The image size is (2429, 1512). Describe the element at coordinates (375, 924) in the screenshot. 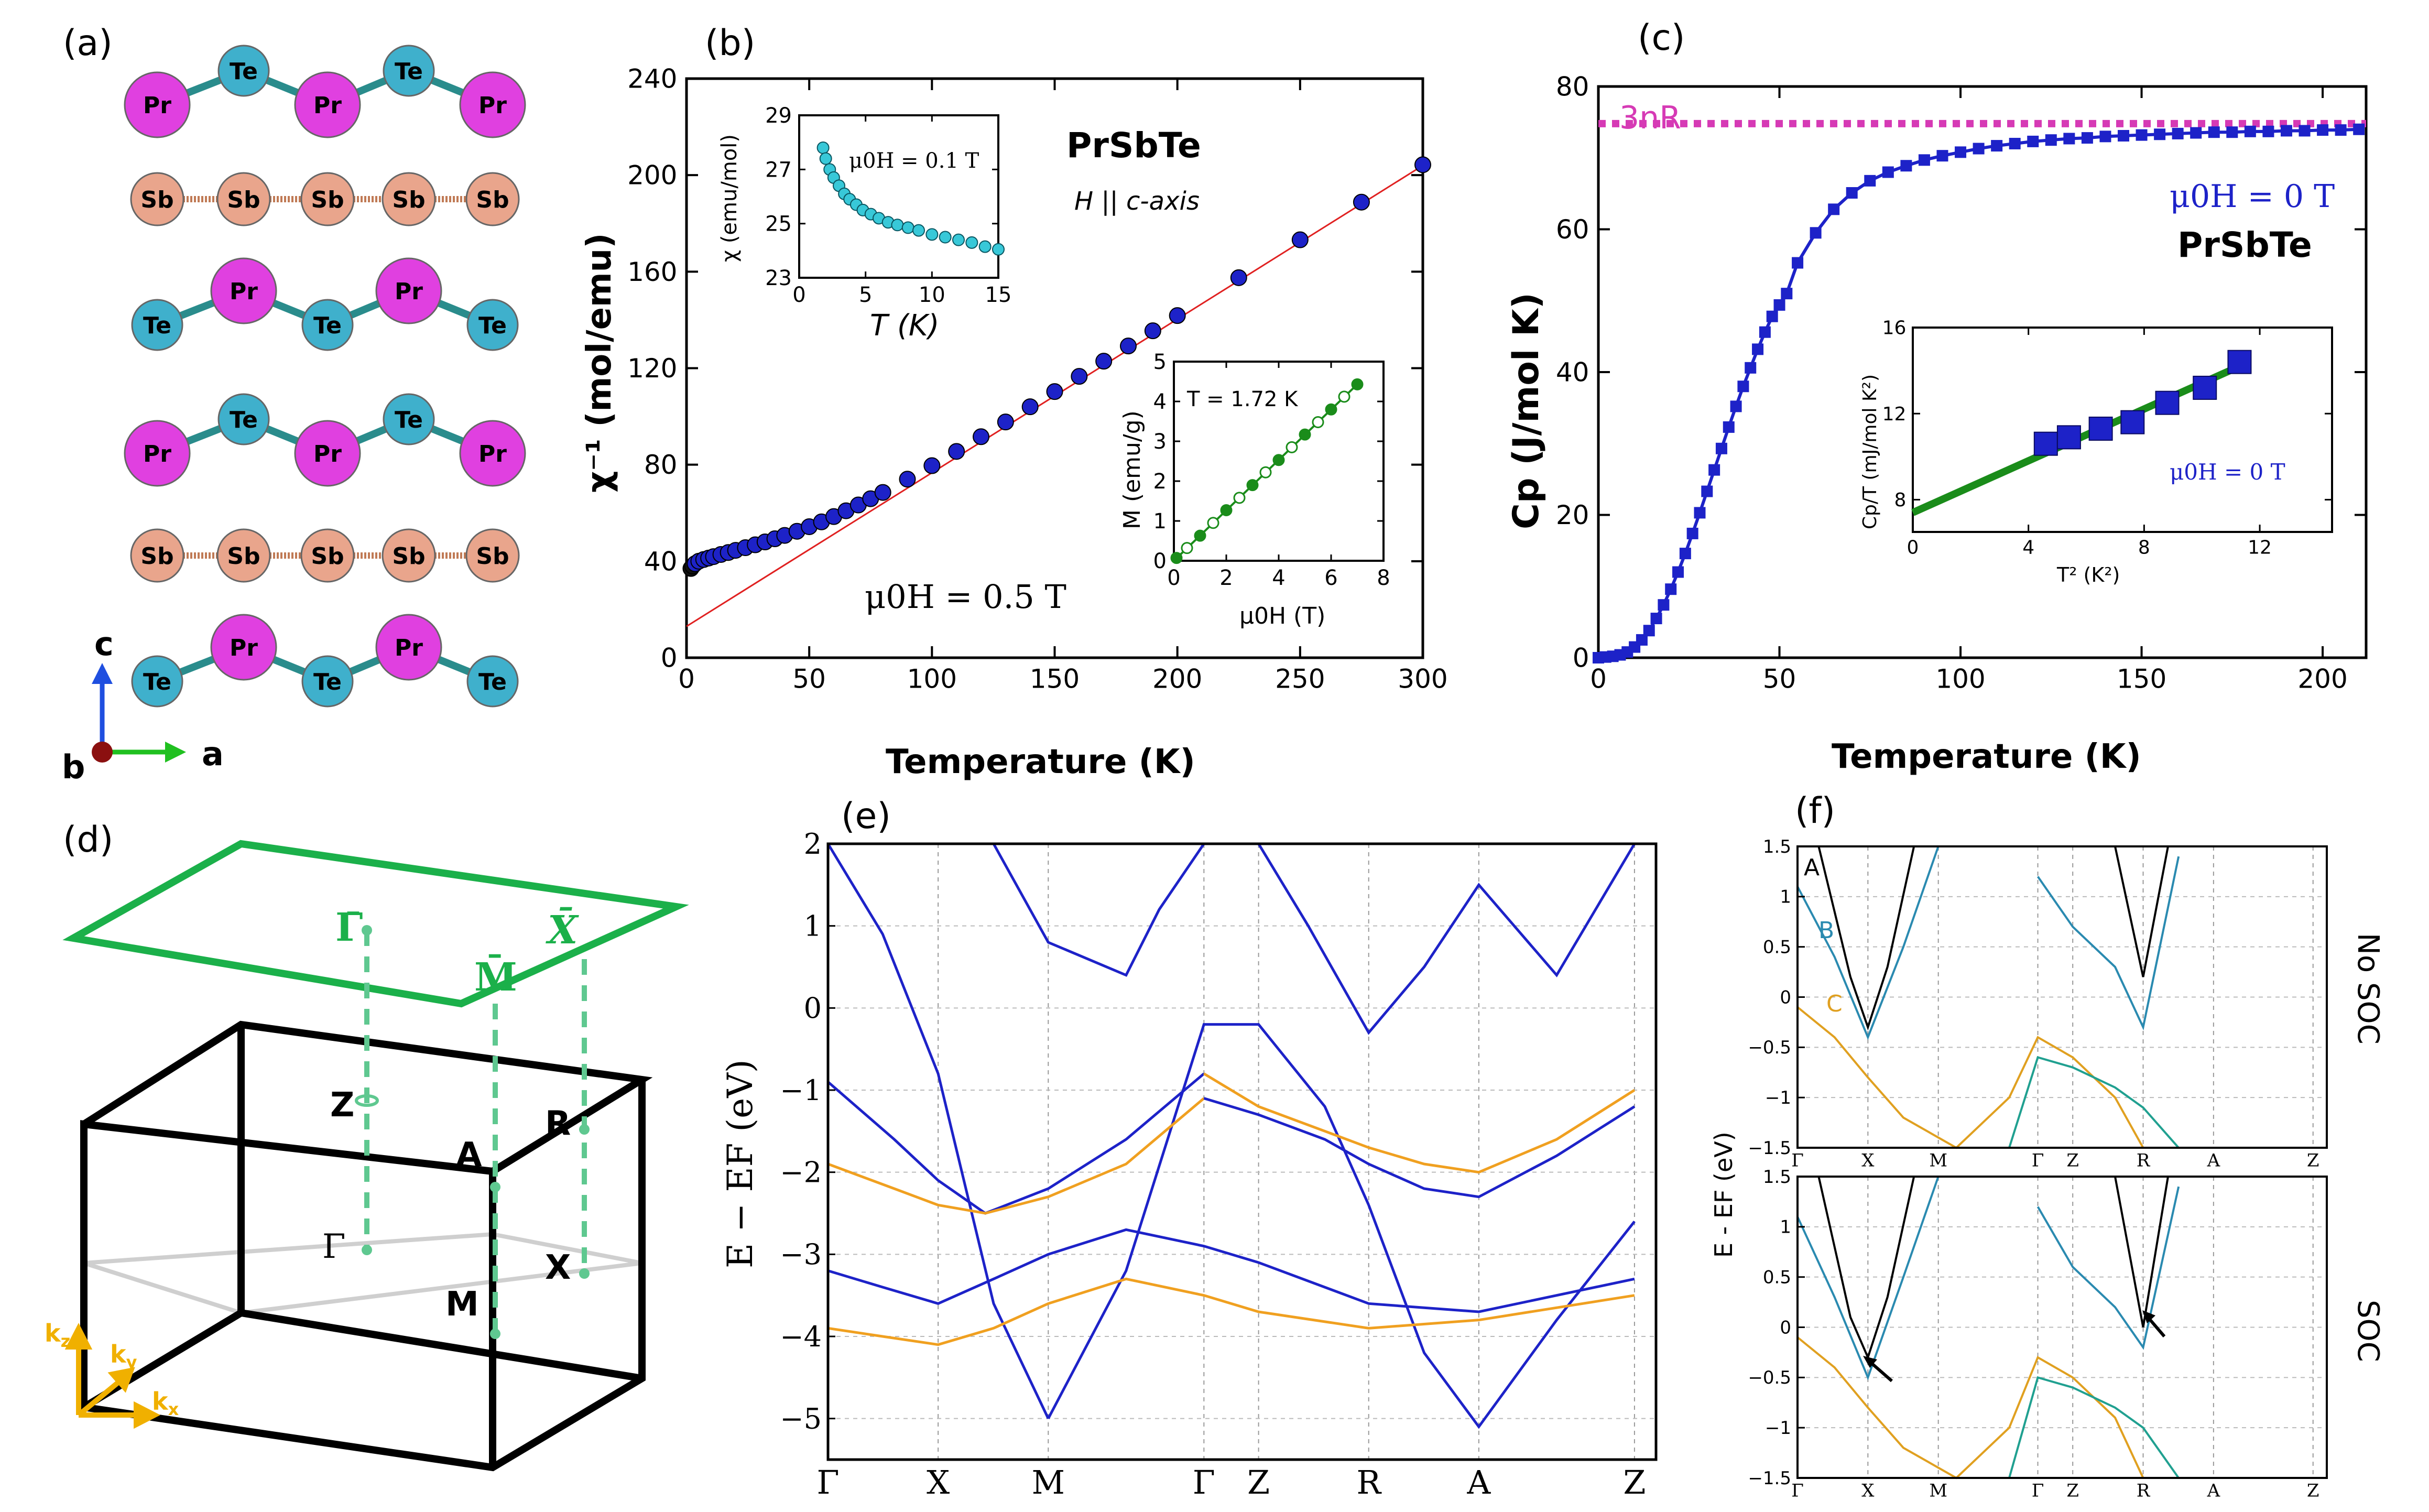

I see `surface-bz-plane` at that location.